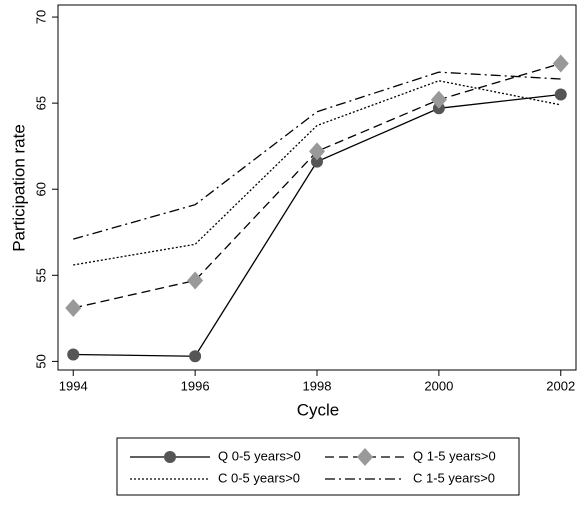  I want to click on x-tick-label: 2000, so click(438, 385).